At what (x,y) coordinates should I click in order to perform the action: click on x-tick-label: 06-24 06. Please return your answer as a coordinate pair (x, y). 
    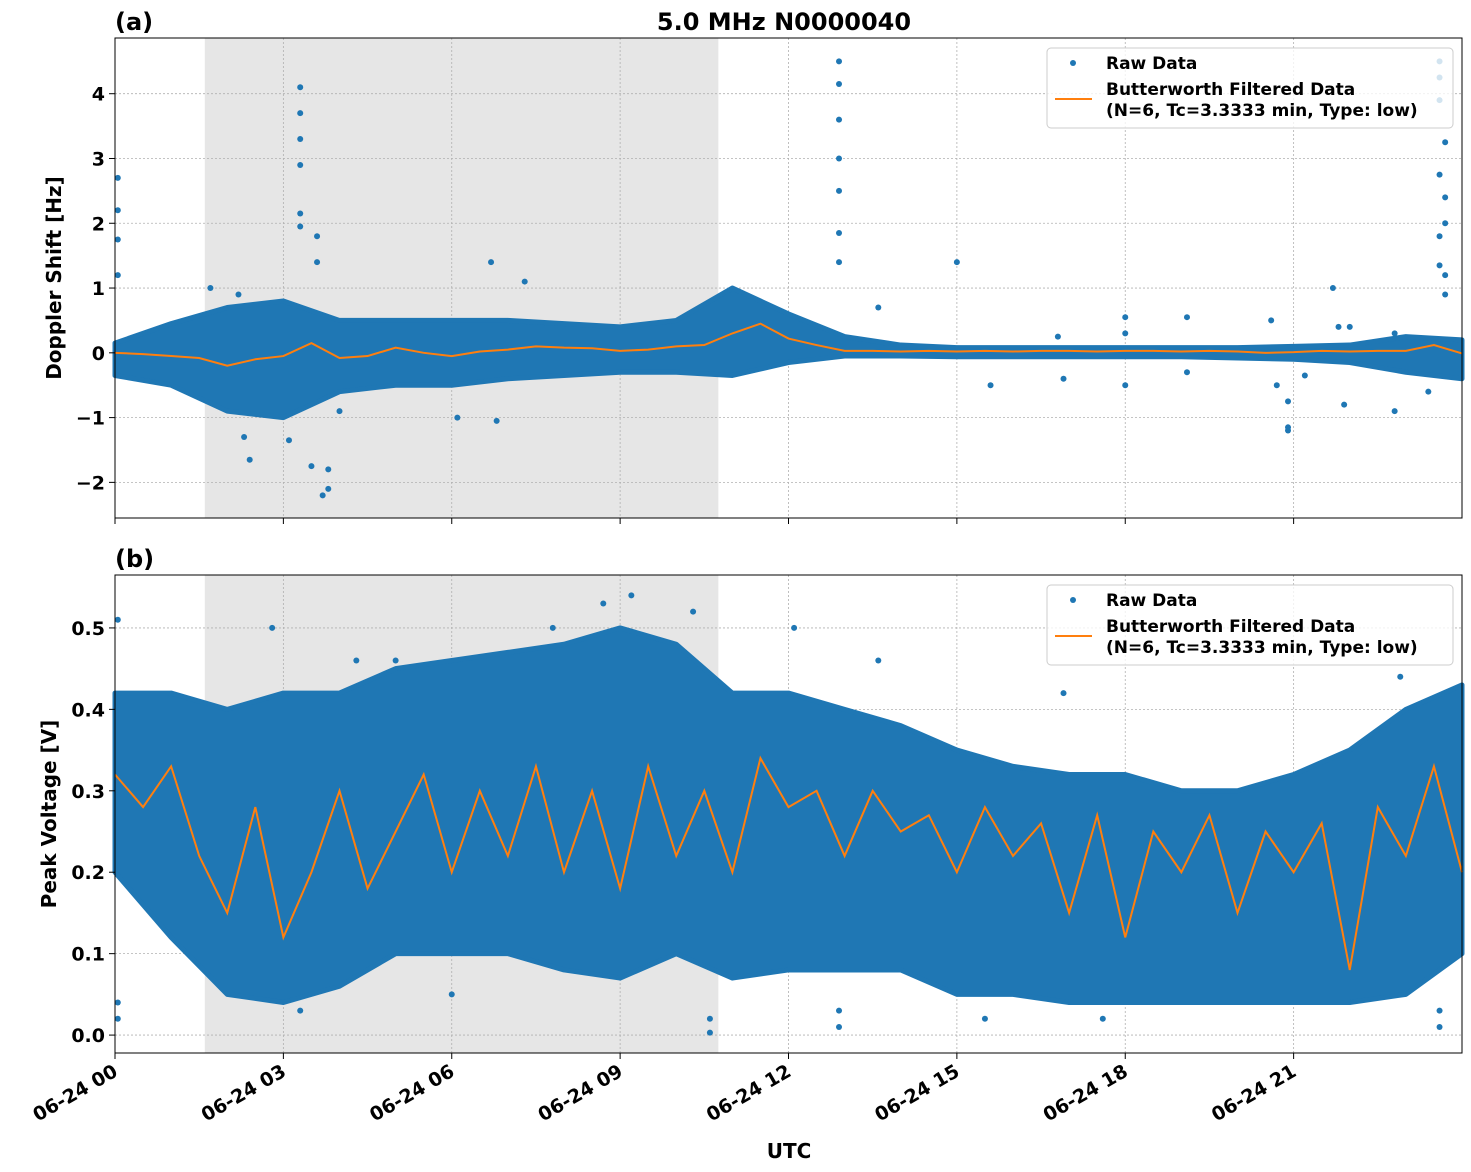
    Looking at the image, I should click on (412, 1093).